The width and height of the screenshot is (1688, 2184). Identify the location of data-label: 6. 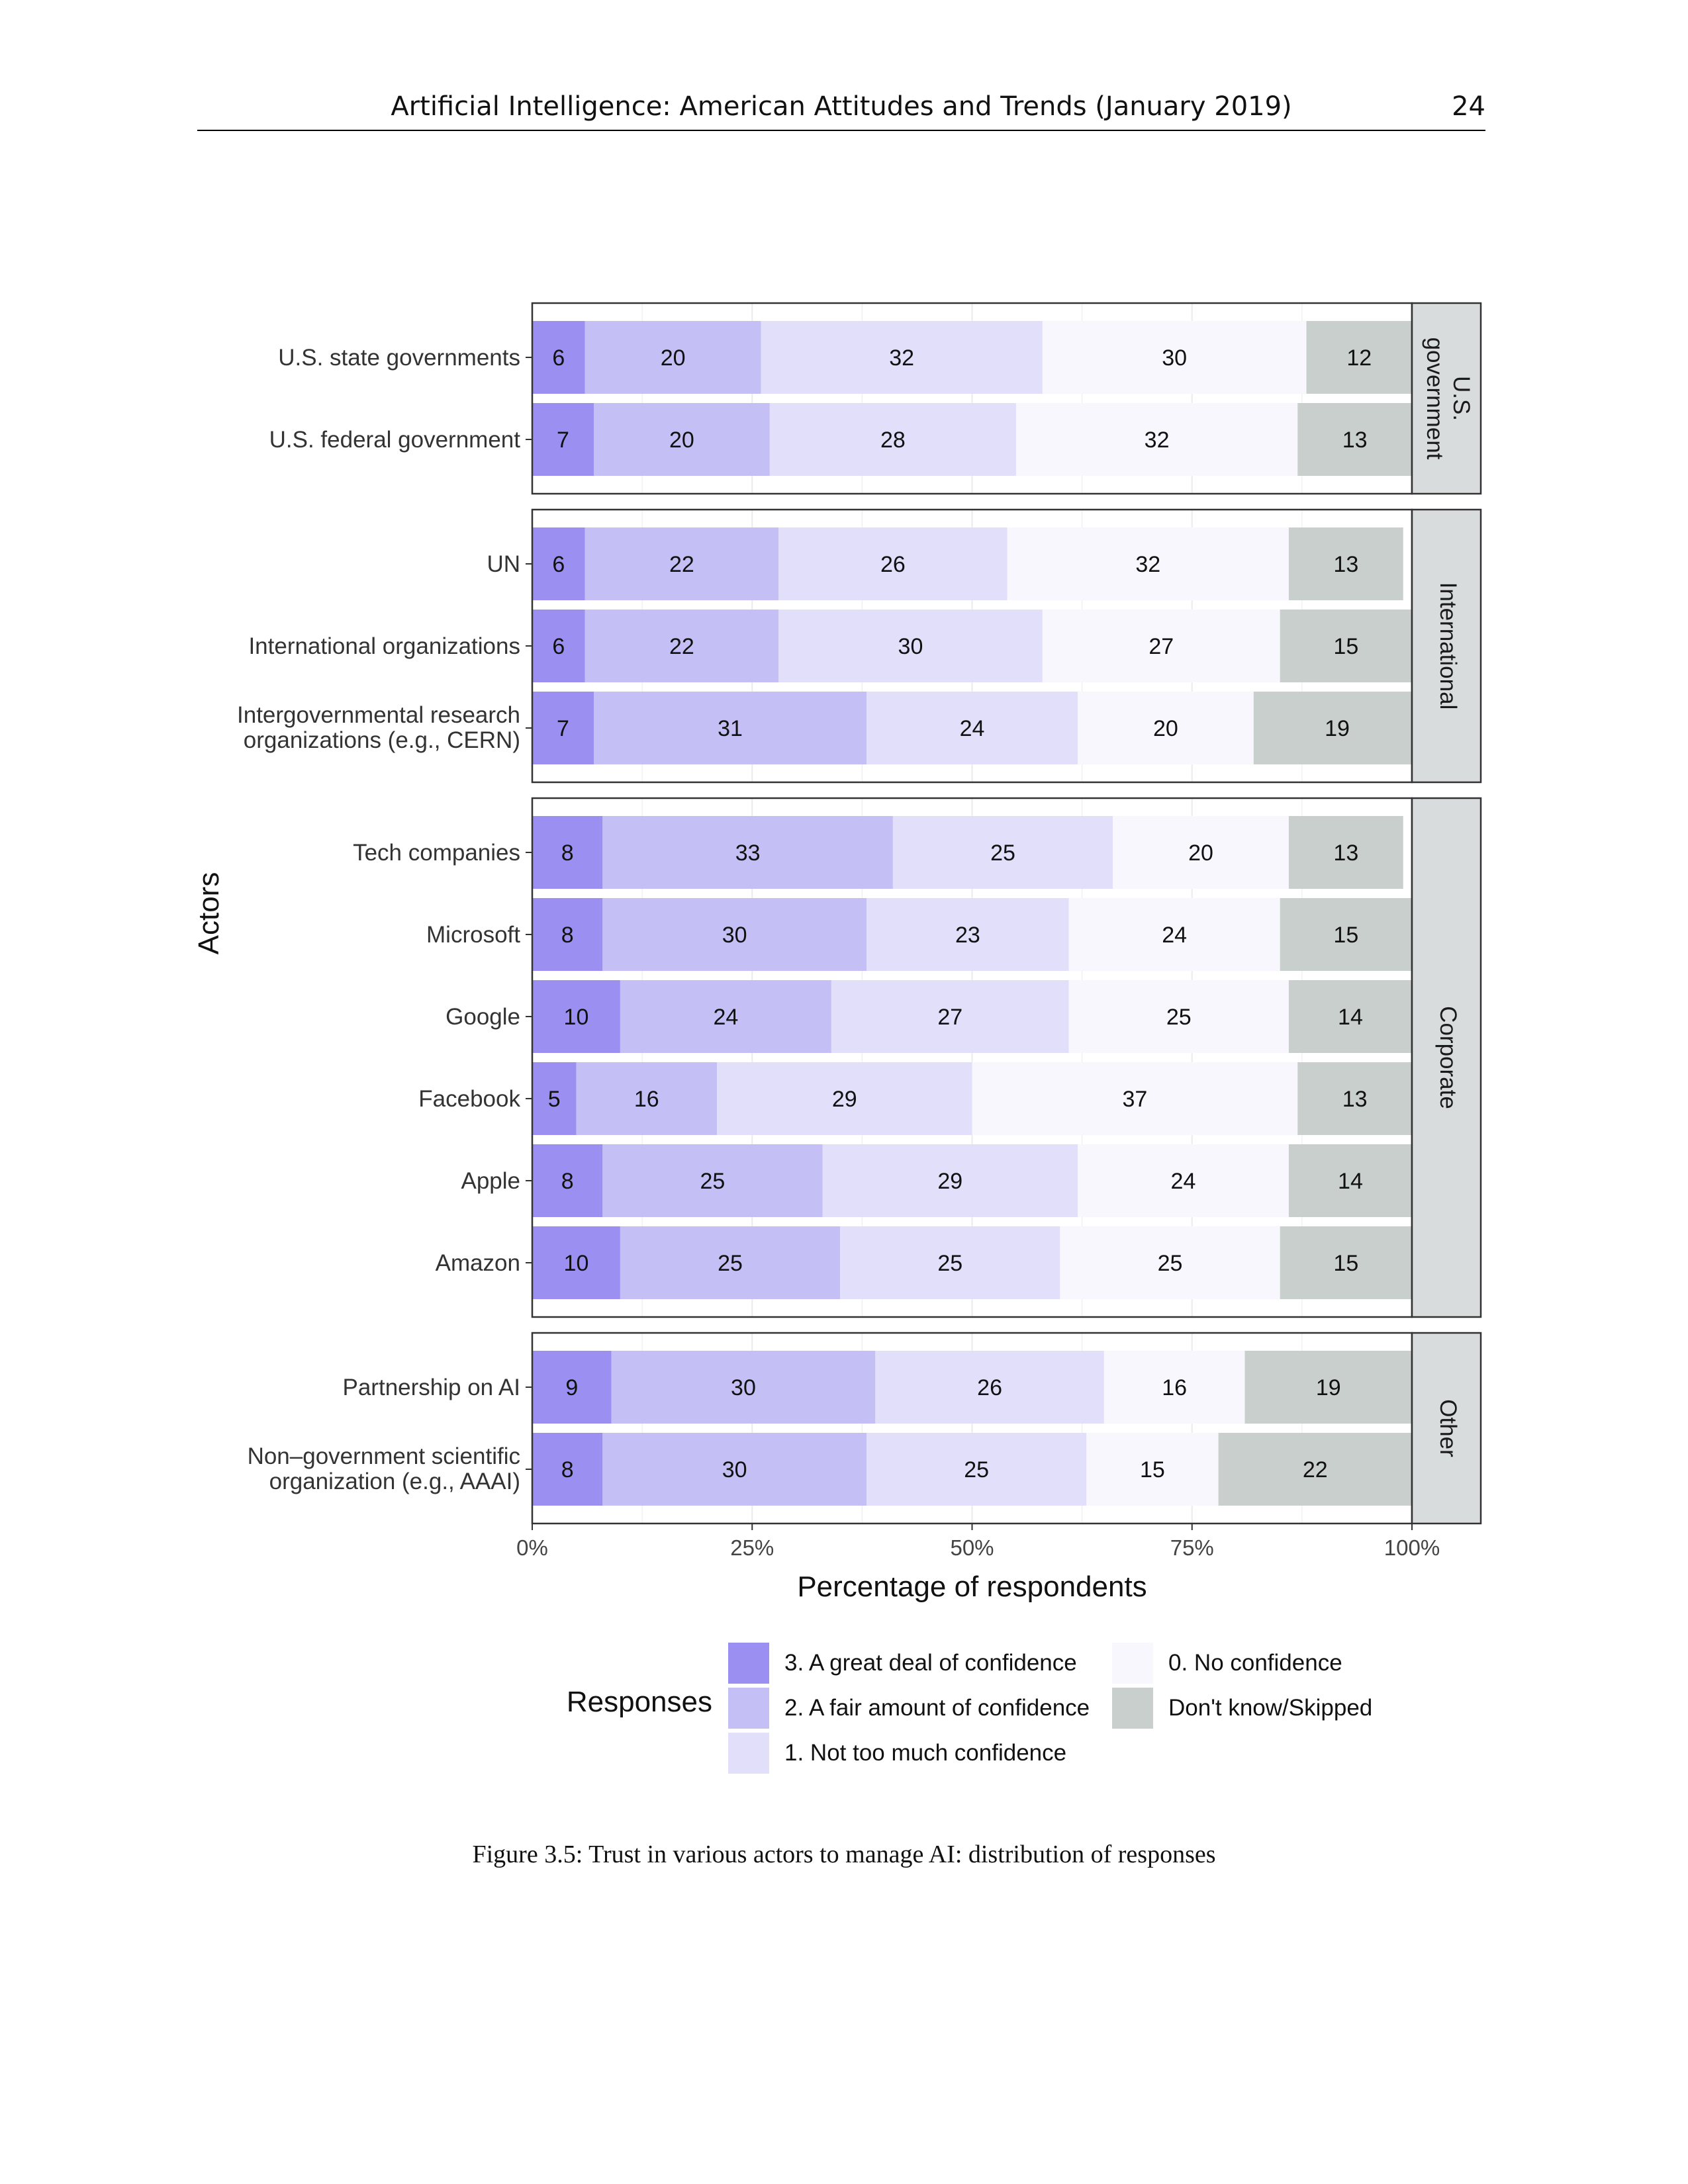
(558, 646).